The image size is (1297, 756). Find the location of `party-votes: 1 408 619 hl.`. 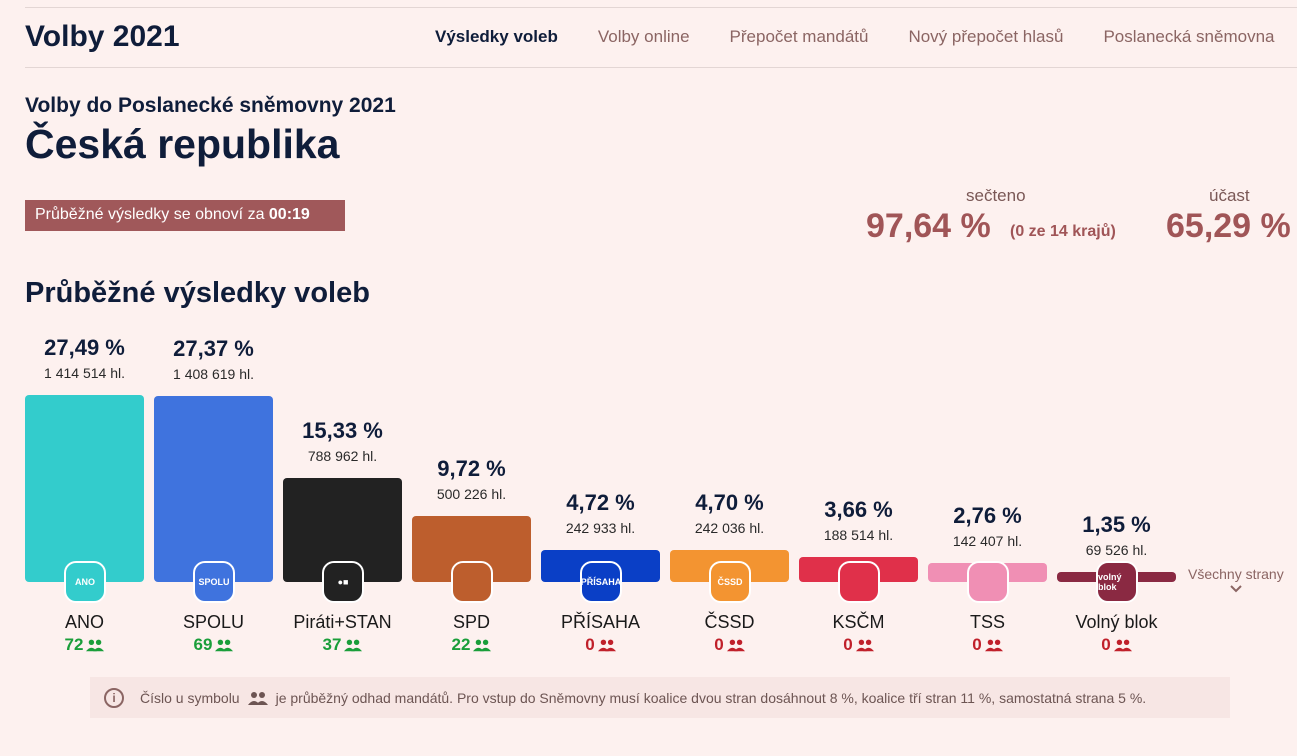

party-votes: 1 408 619 hl. is located at coordinates (213, 374).